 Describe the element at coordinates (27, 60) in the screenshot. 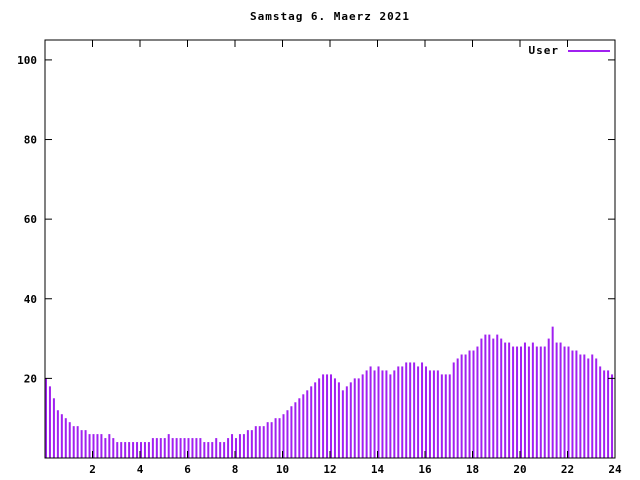

I see `y-tick-label: 100` at that location.